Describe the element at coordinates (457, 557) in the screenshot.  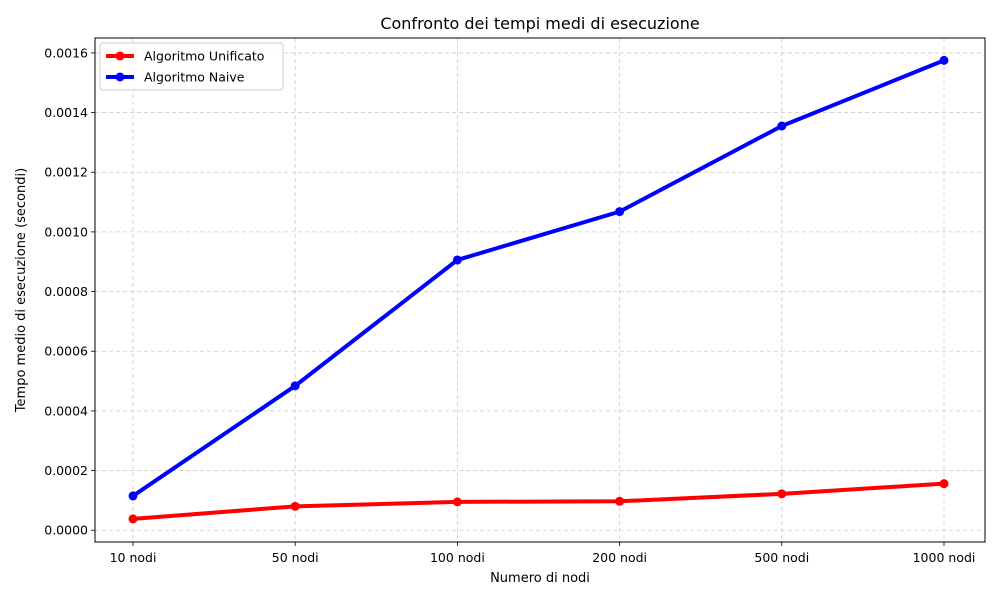
I see `x-tick-label: 100 nodi` at that location.